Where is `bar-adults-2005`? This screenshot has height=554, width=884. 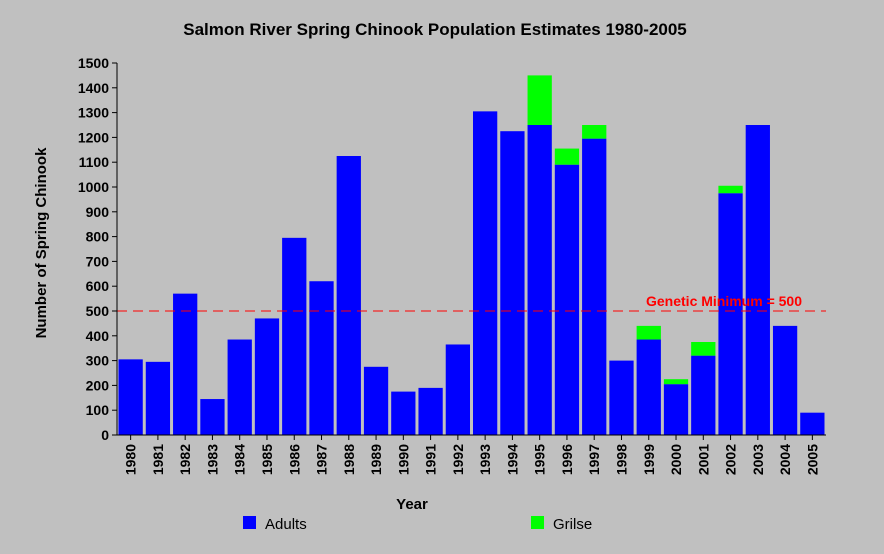 bar-adults-2005 is located at coordinates (812, 423).